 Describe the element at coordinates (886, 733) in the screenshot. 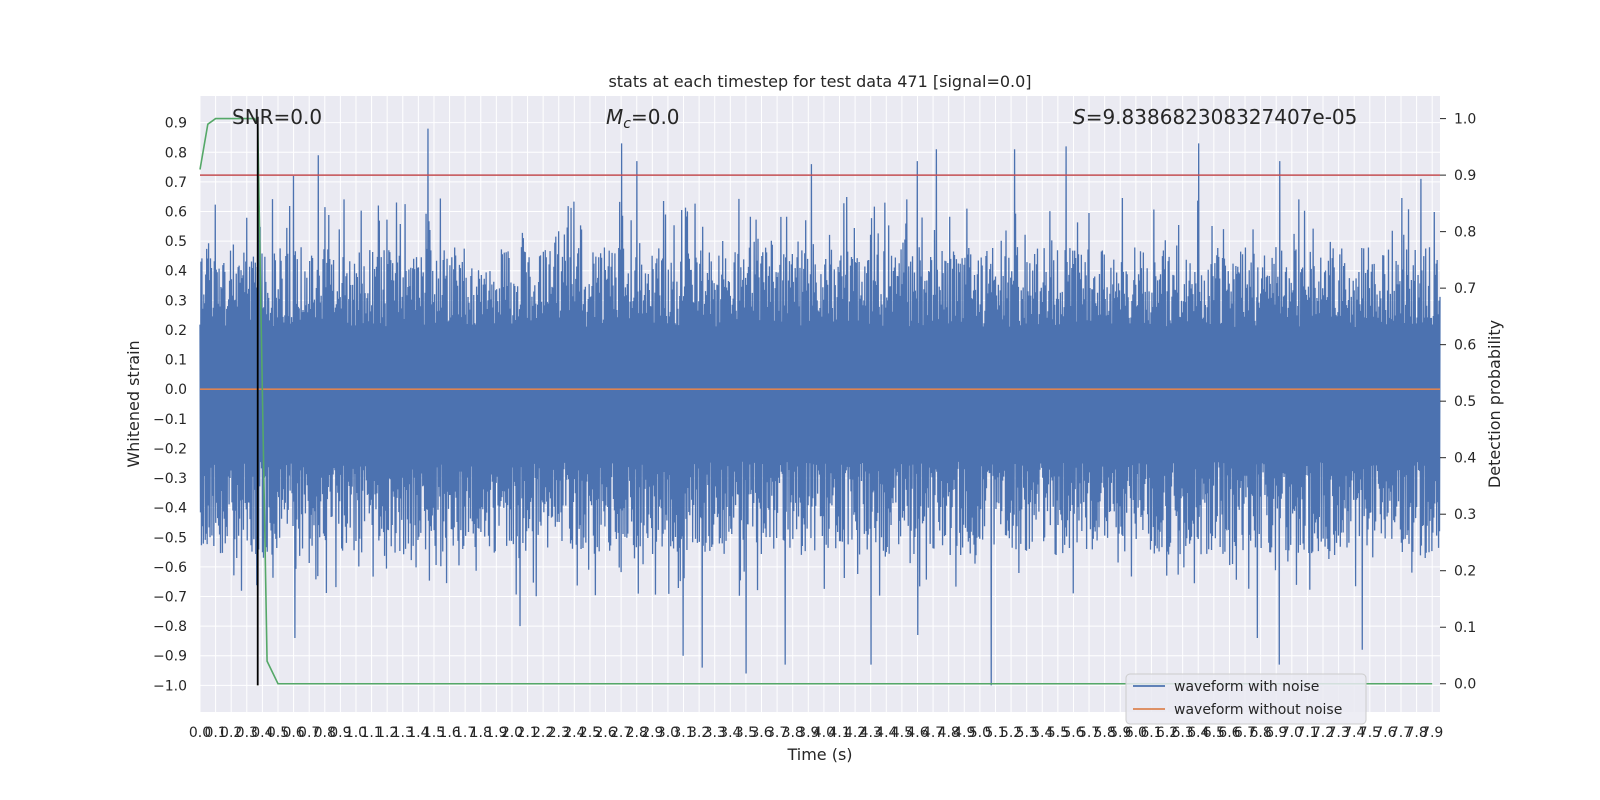

I see `x-tick-label: 4.4` at that location.